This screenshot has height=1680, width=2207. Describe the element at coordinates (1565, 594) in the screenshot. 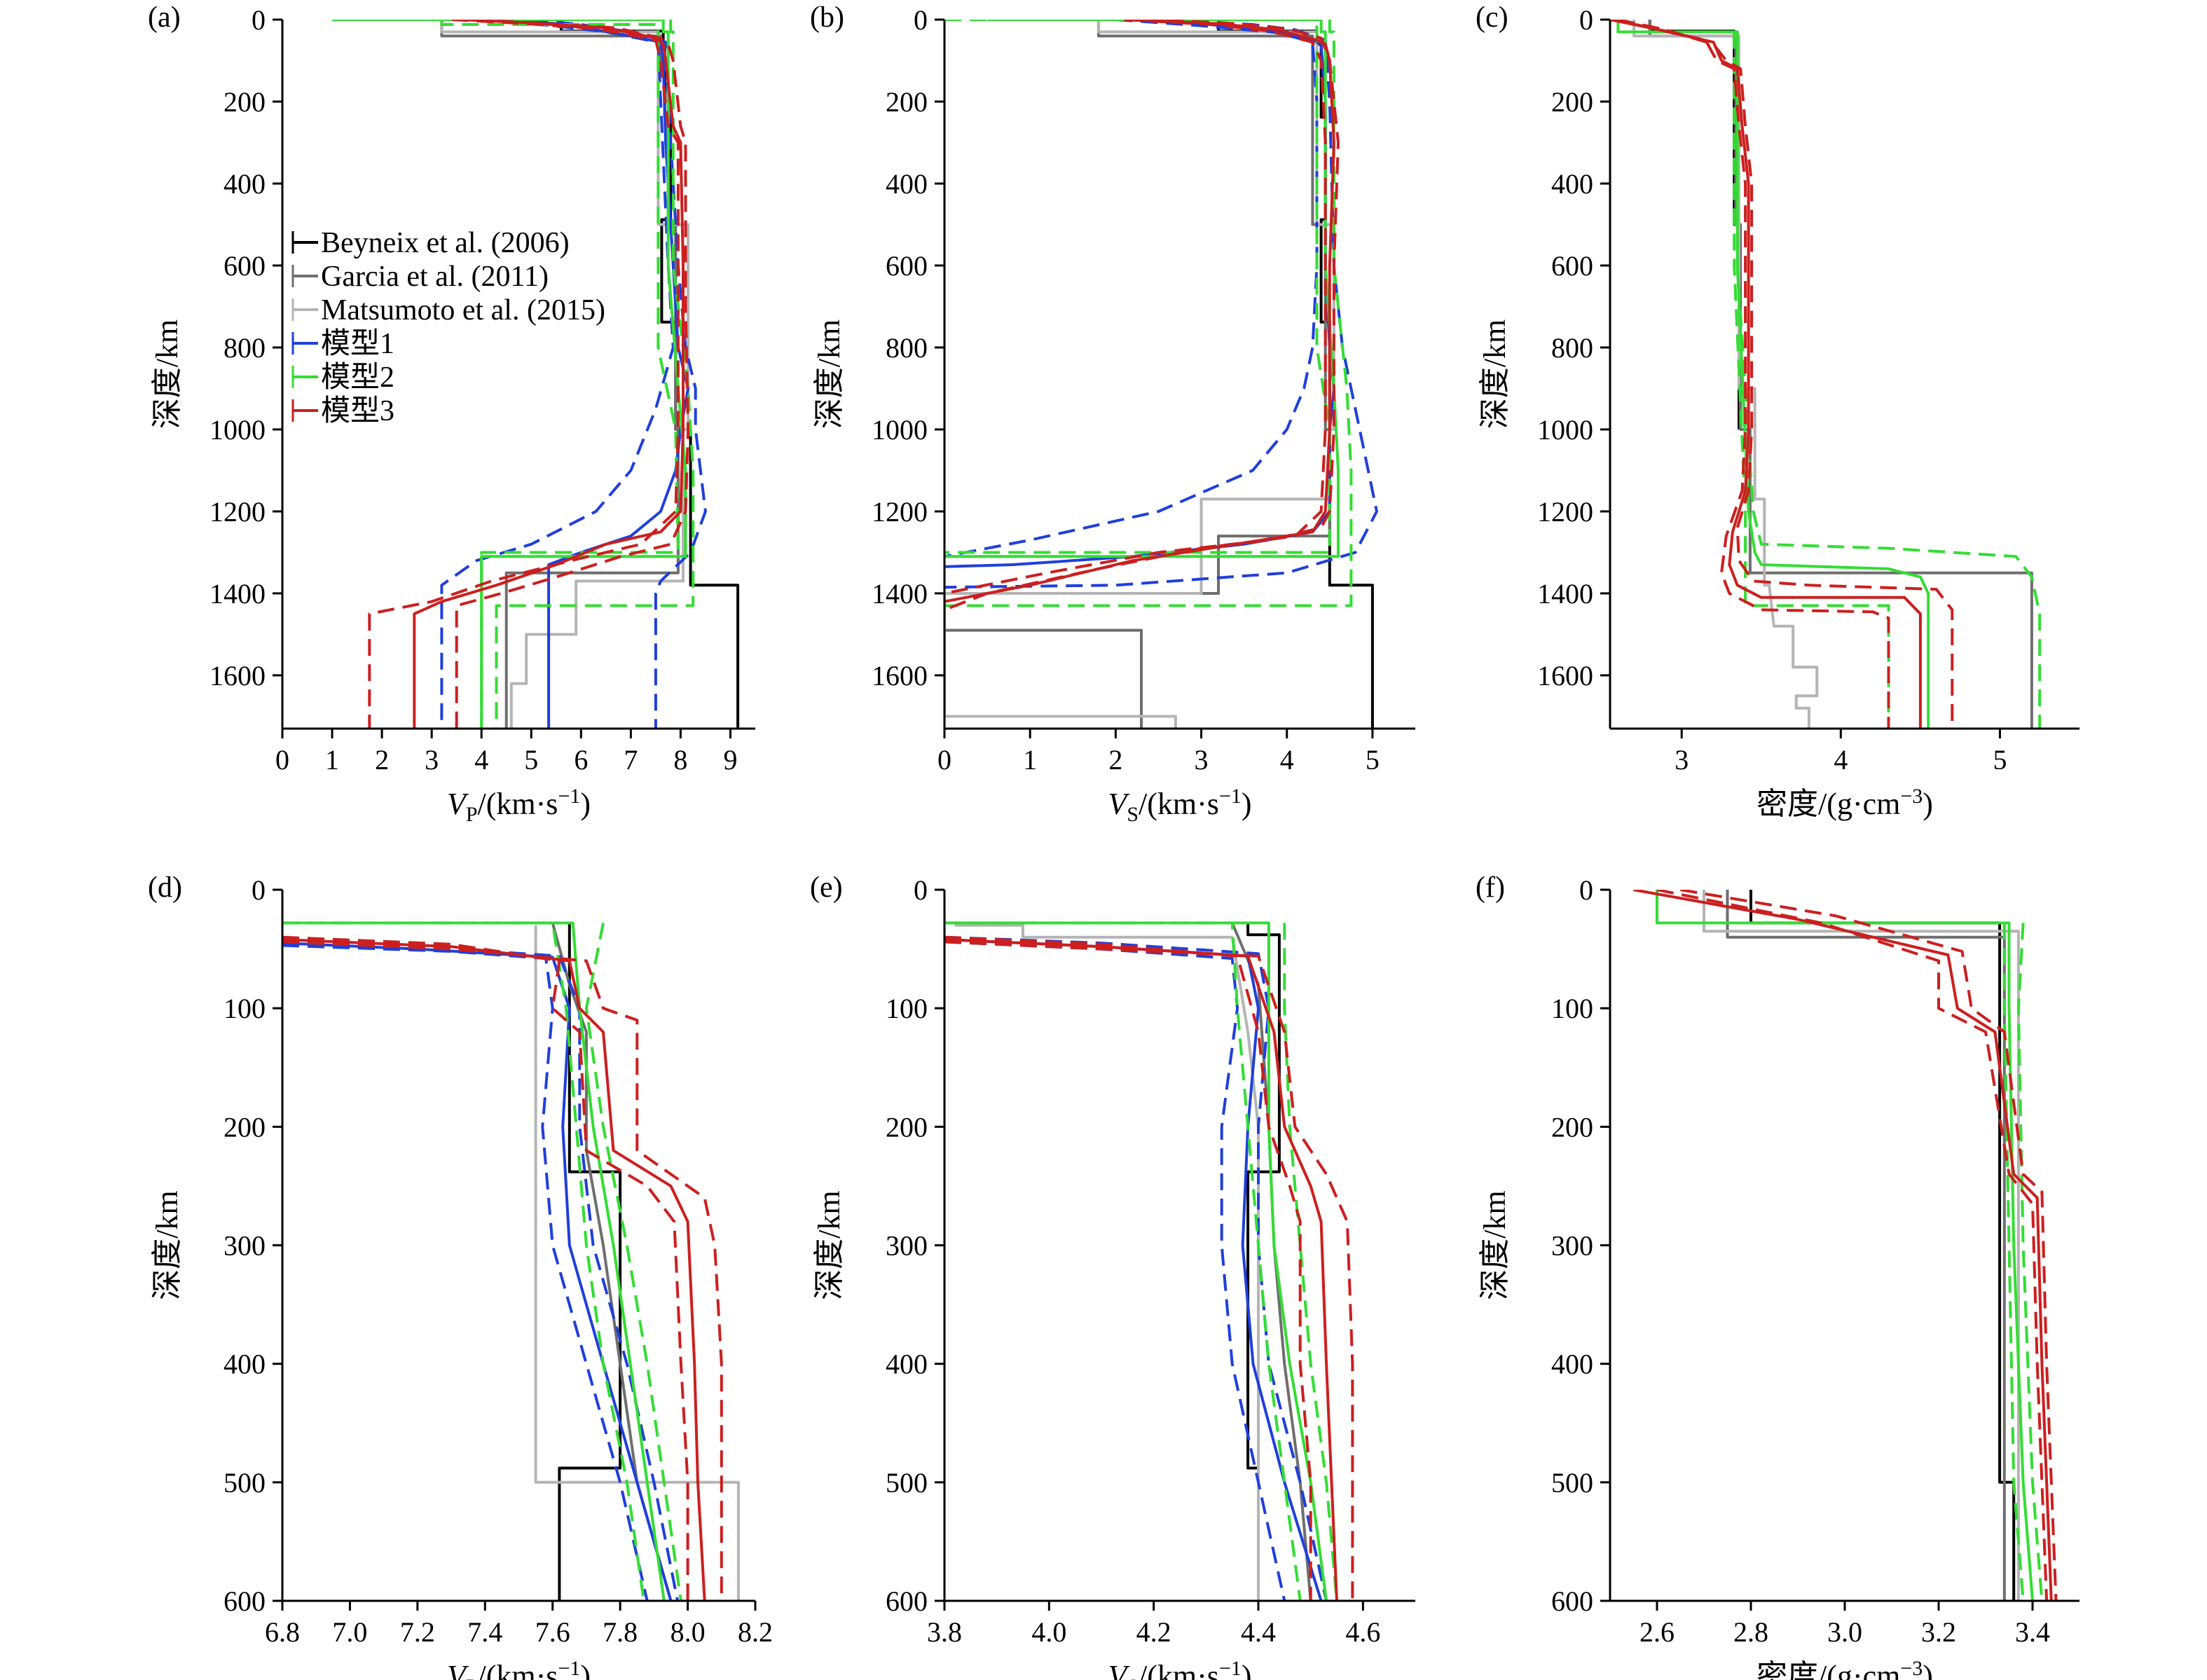

I see `y-tick-label: 1400` at that location.